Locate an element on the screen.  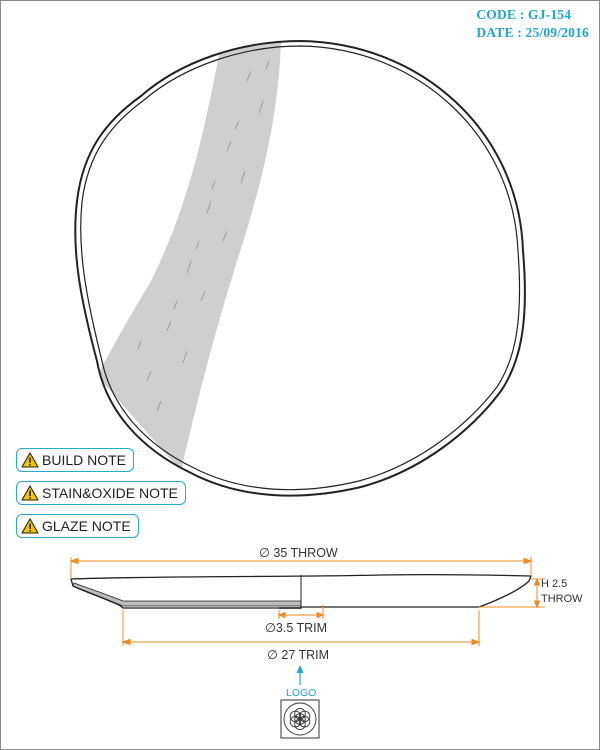
build-note-button: BUILD NOTE is located at coordinates (75, 460).